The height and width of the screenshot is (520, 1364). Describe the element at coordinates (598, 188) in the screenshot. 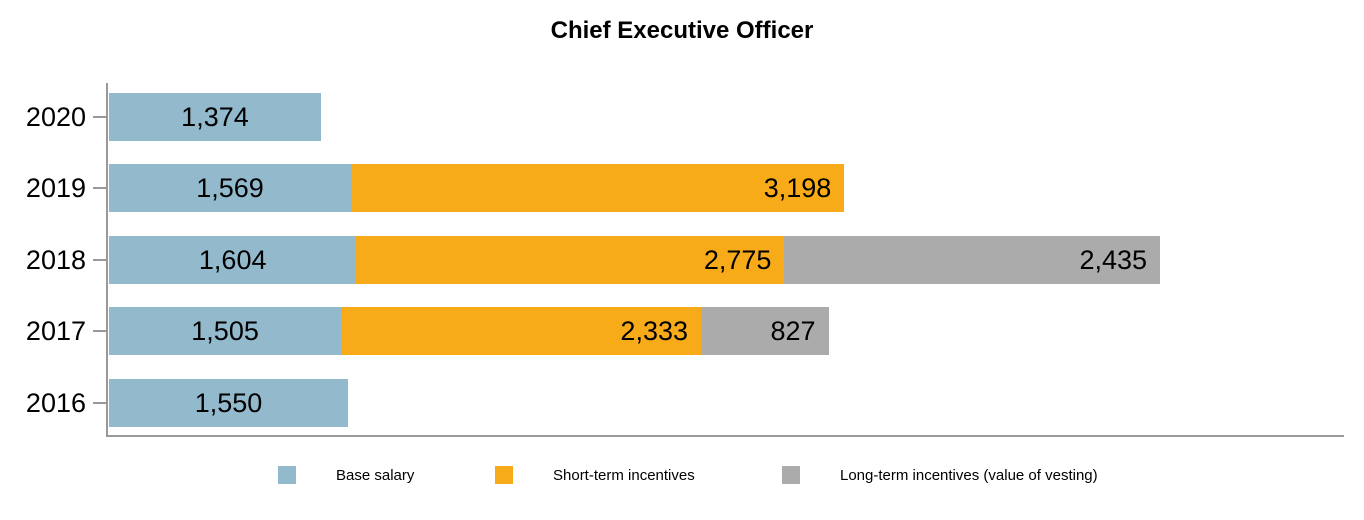

I see `bar-segment-short-term-incentives-2019: 3,198` at that location.